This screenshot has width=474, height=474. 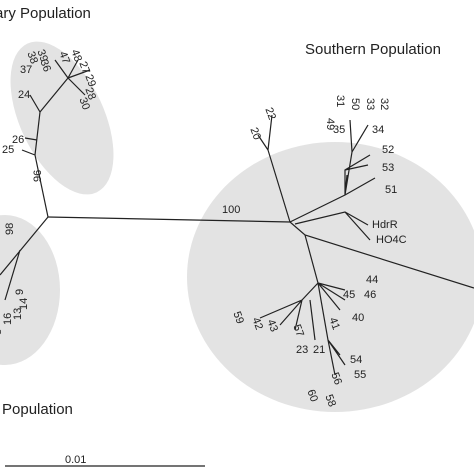 I want to click on leaf-label: 55, so click(x=360, y=375).